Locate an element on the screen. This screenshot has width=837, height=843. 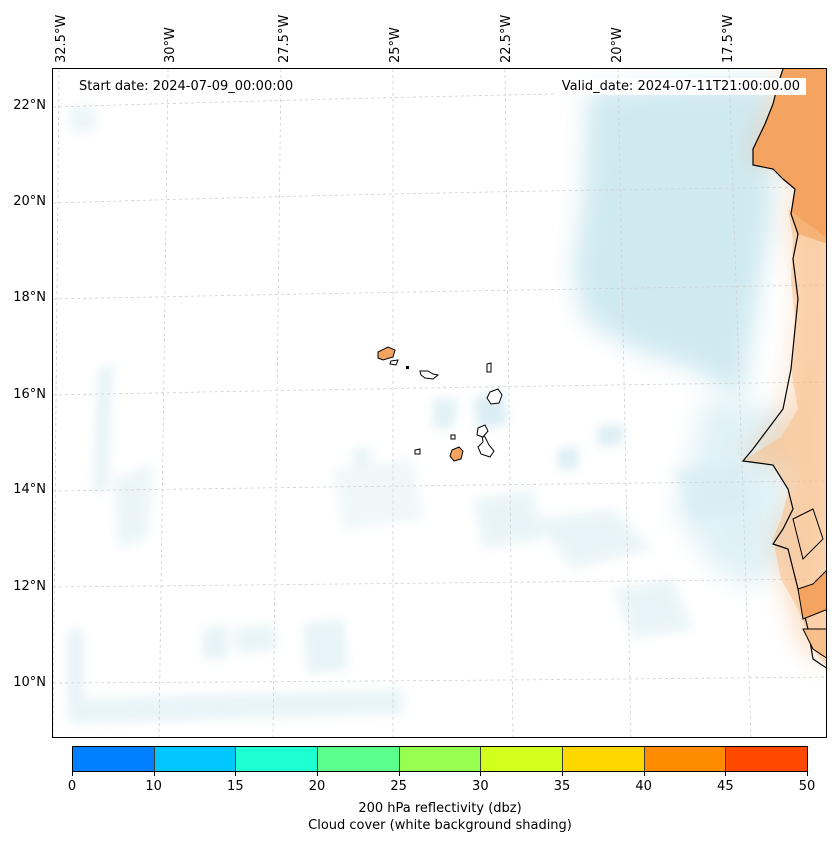
latitude-label: 22°N is located at coordinates (29, 105).